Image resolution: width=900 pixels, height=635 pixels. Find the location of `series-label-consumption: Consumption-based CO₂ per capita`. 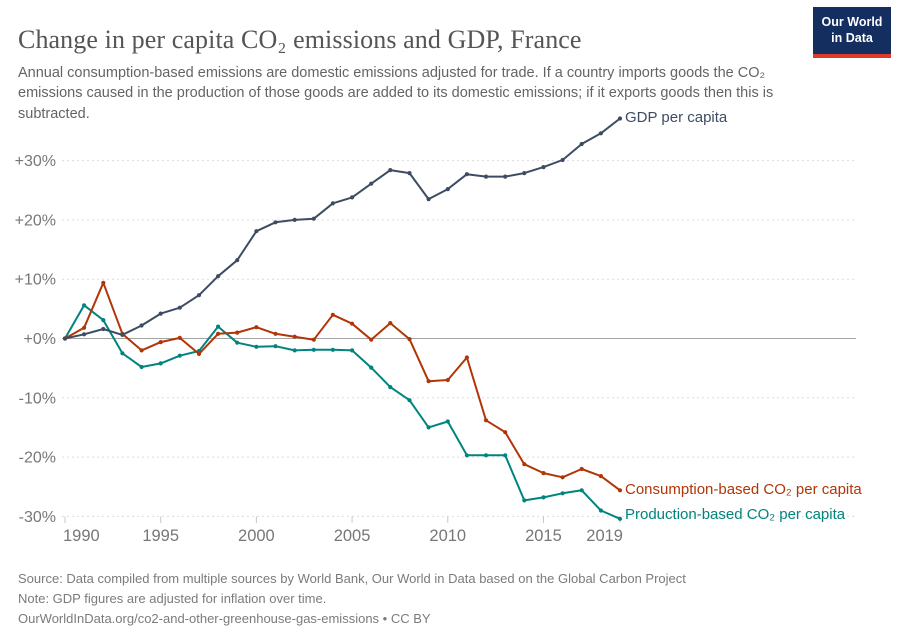

series-label-consumption: Consumption-based CO₂ per capita is located at coordinates (743, 490).